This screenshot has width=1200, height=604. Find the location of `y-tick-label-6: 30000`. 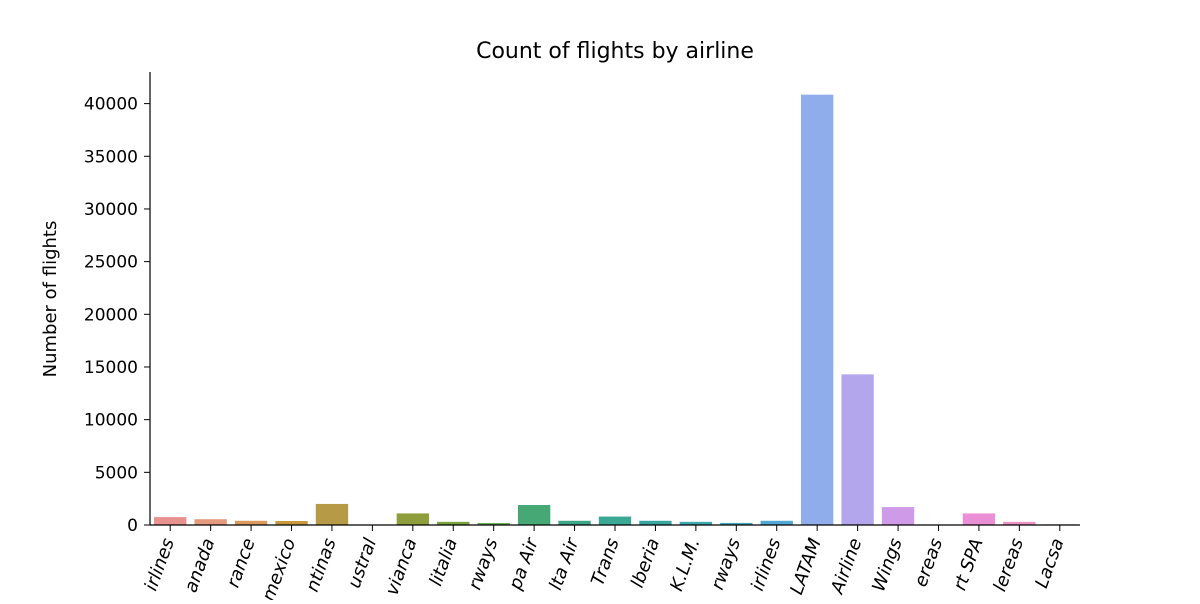

y-tick-label-6: 30000 is located at coordinates (111, 210).